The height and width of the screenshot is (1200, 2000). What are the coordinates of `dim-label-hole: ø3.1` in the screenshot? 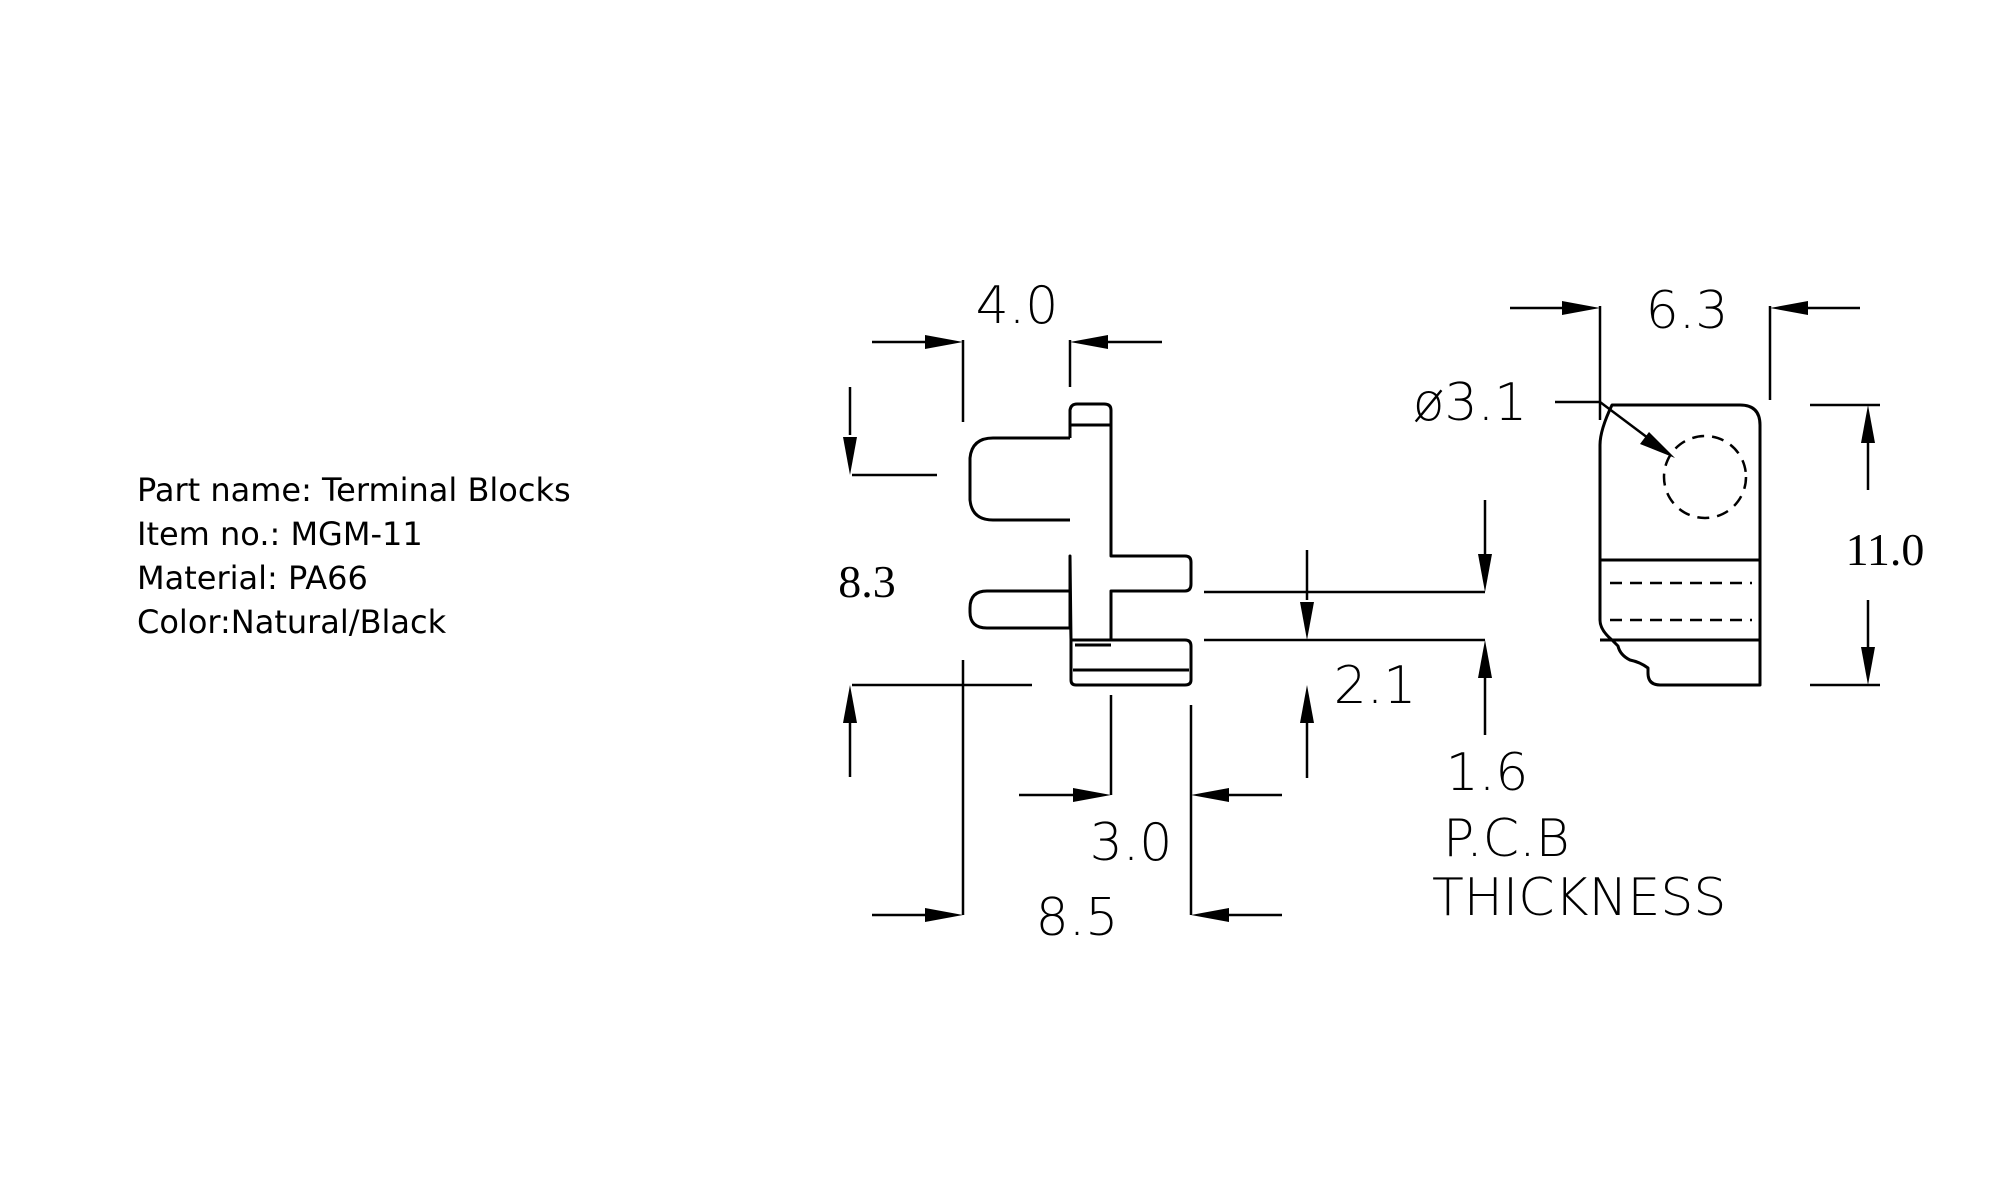 It's located at (1470, 403).